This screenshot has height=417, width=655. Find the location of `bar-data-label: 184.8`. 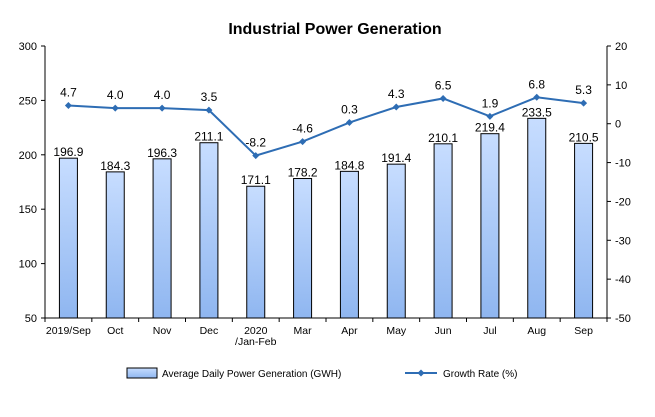

bar-data-label: 184.8 is located at coordinates (349, 165).